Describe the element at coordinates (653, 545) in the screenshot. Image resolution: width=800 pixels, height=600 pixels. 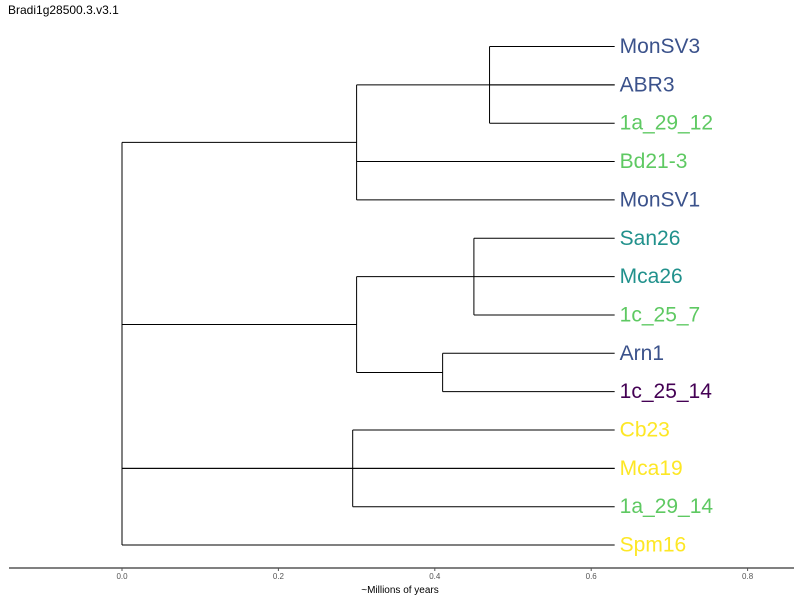
I see `leaf-label: Spm16` at that location.